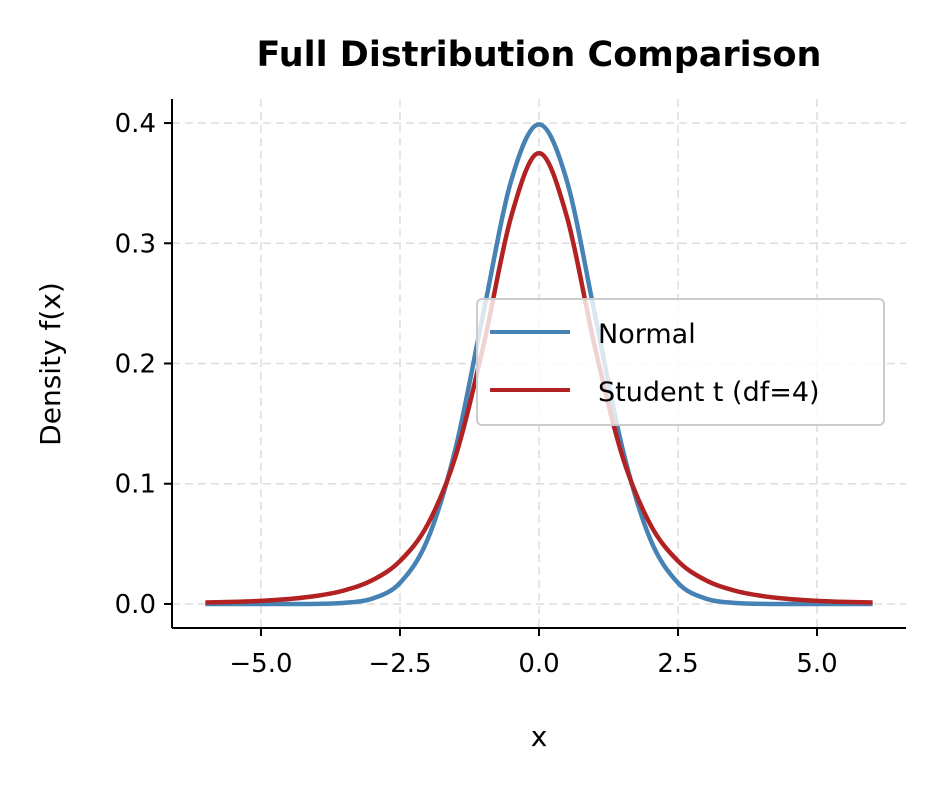 This screenshot has width=934, height=788. Describe the element at coordinates (709, 392) in the screenshot. I see `legend-label-student-t: Student t (df=4)` at that location.